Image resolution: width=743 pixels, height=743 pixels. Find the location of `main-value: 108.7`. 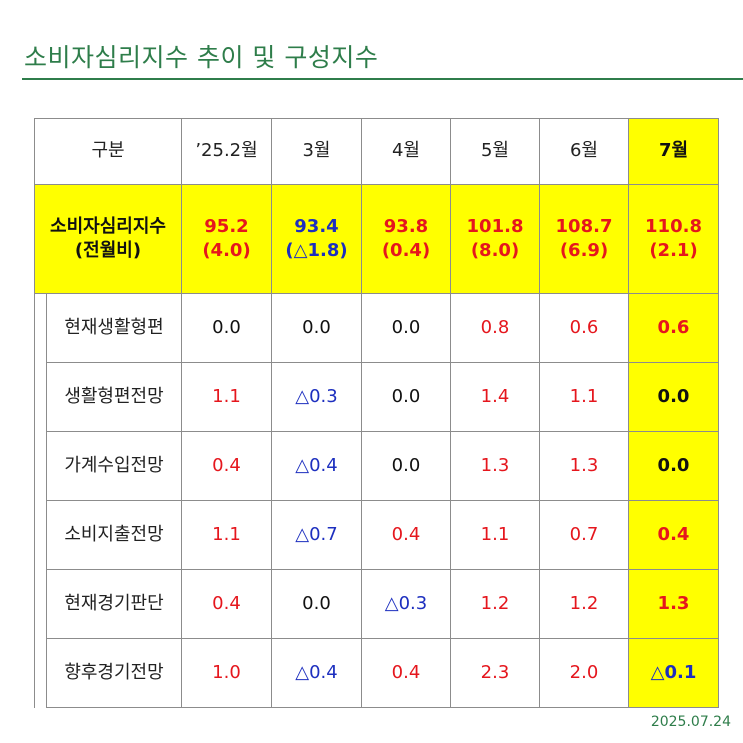

main-value: 108.7 is located at coordinates (584, 226).